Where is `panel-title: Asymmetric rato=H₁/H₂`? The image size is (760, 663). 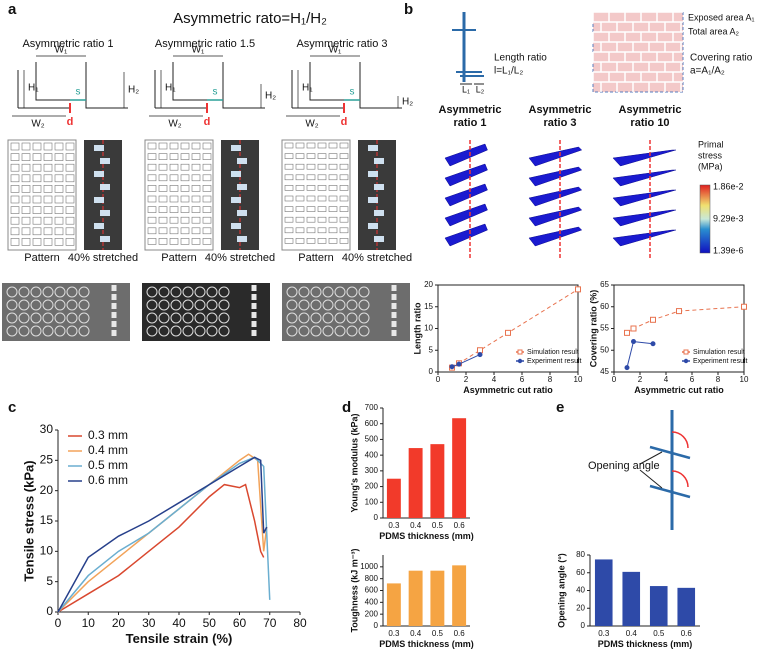
panel-title: Asymmetric rato=H₁/H₂ is located at coordinates (250, 18).